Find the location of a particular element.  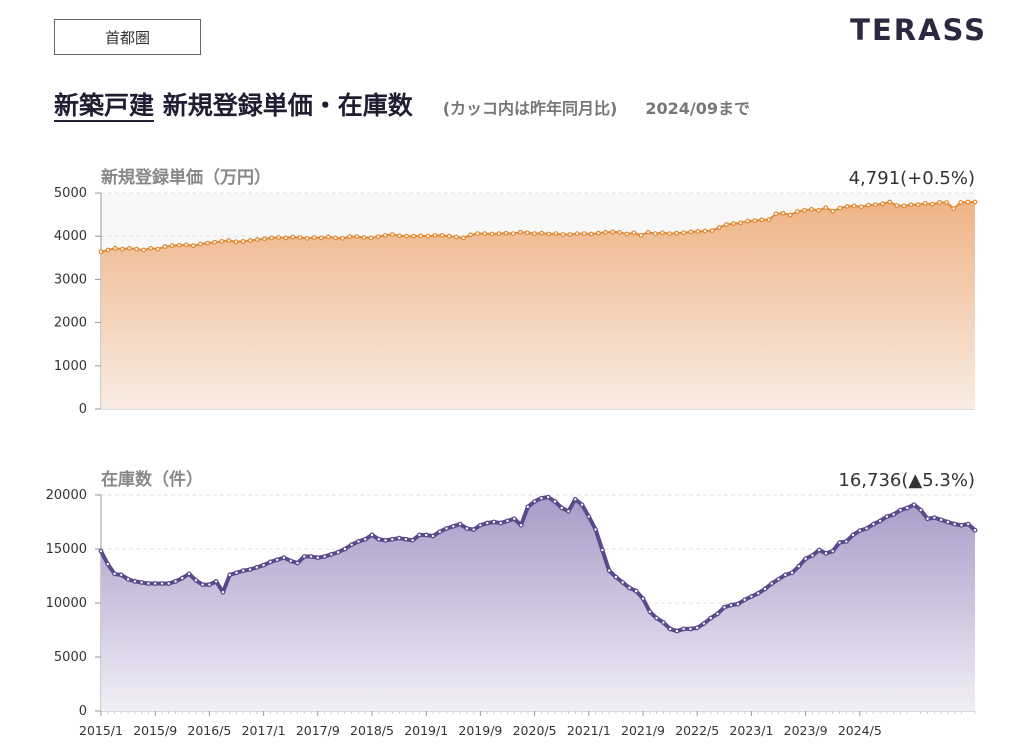

price-latest-value: 4,791(+0.5%) is located at coordinates (912, 178).